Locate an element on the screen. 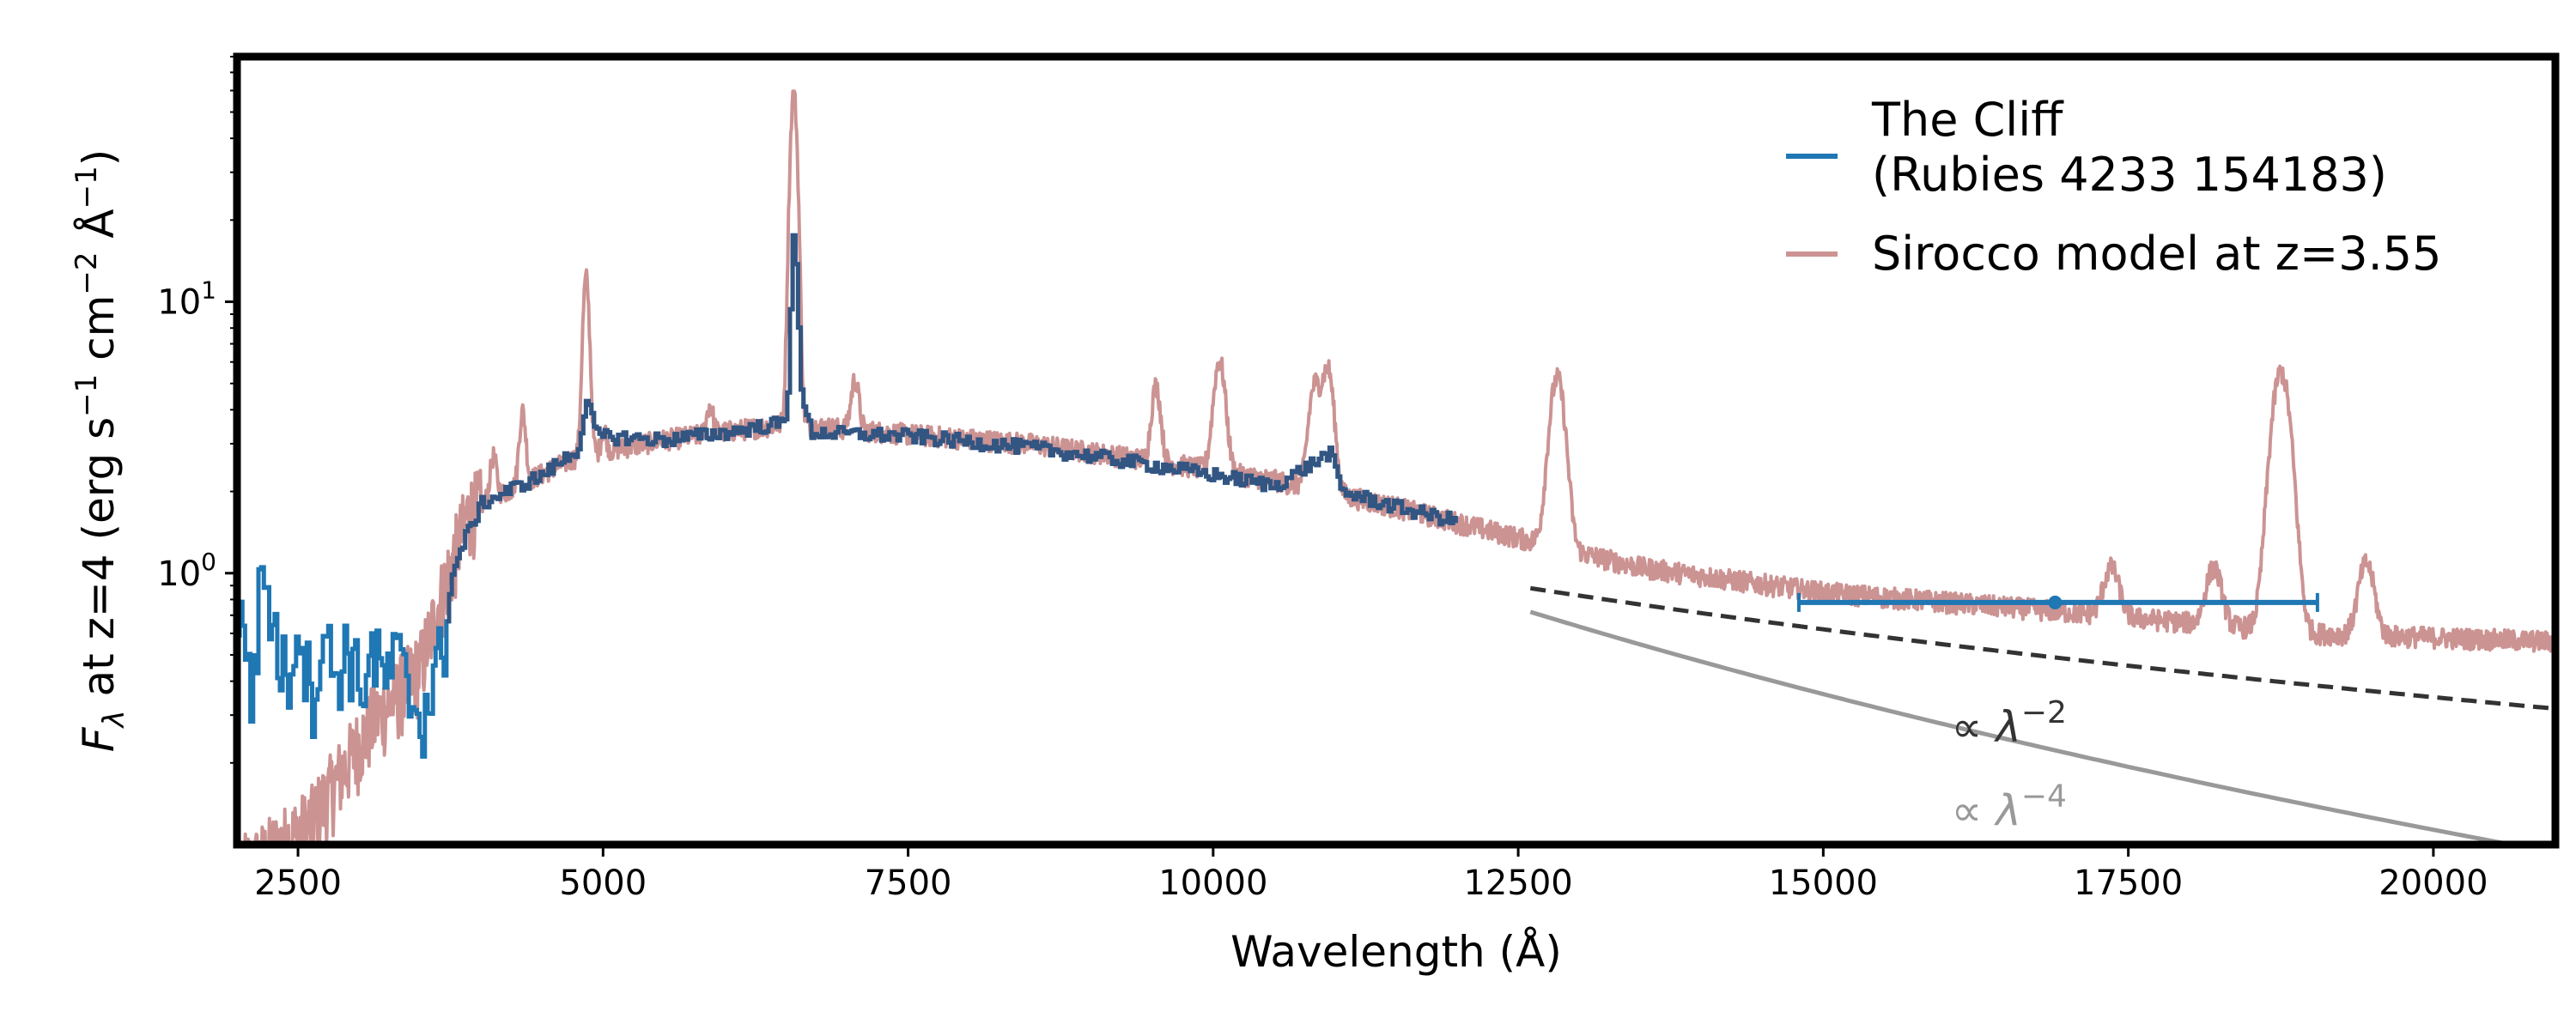 Image resolution: width=2576 pixels, height=1030 pixels. x-tick-label: 17500 is located at coordinates (2128, 883).